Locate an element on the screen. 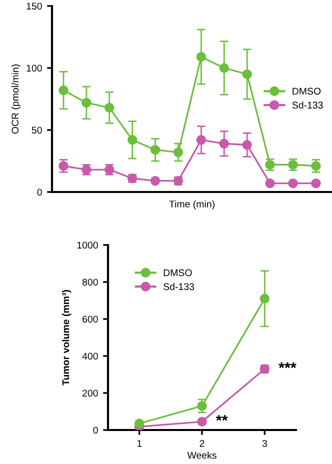 Image resolution: width=332 pixels, height=464 pixels. annotation: ** is located at coordinates (222, 418).